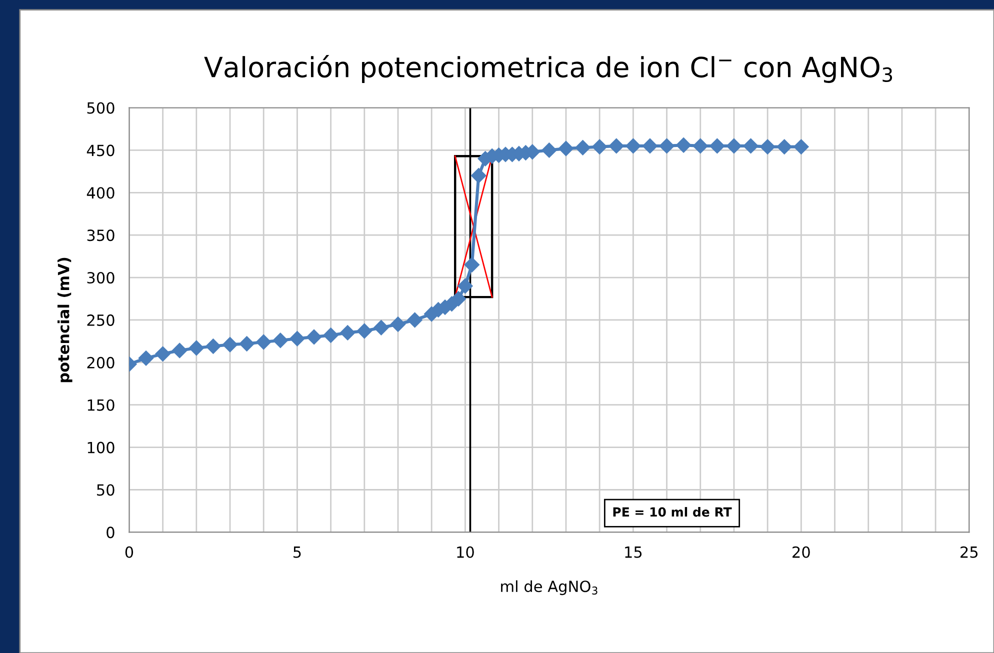  I want to click on y-tick-label: 250, so click(100, 320).